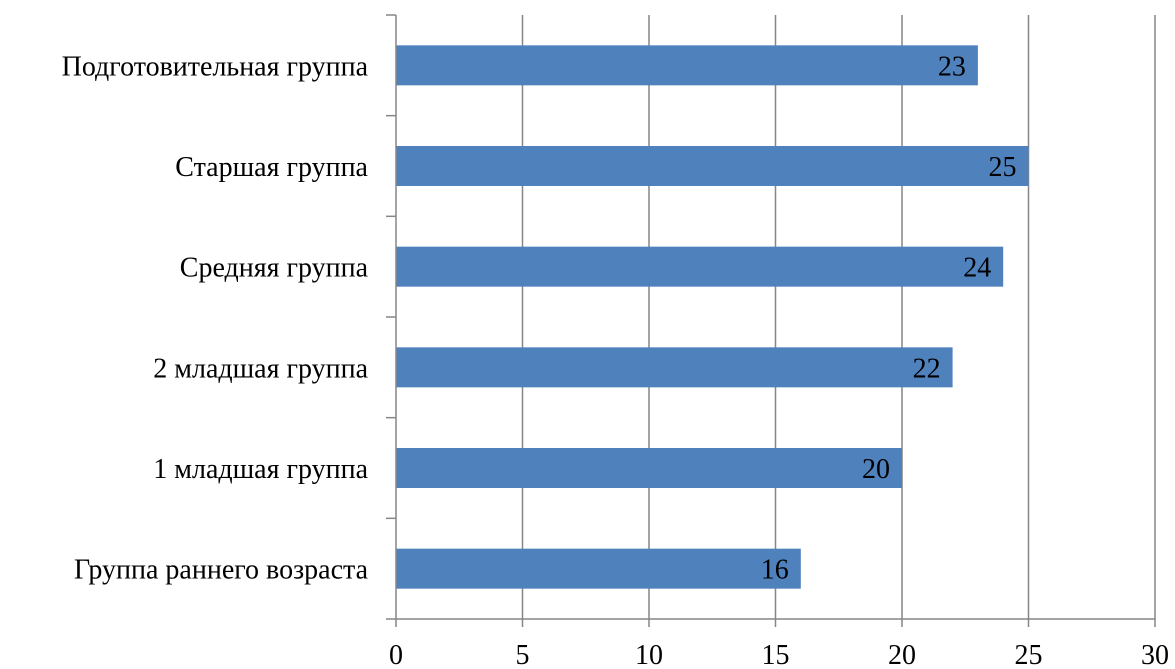 The width and height of the screenshot is (1175, 669). Describe the element at coordinates (274, 268) in the screenshot. I see `y-category-label: Средняя группа` at that location.